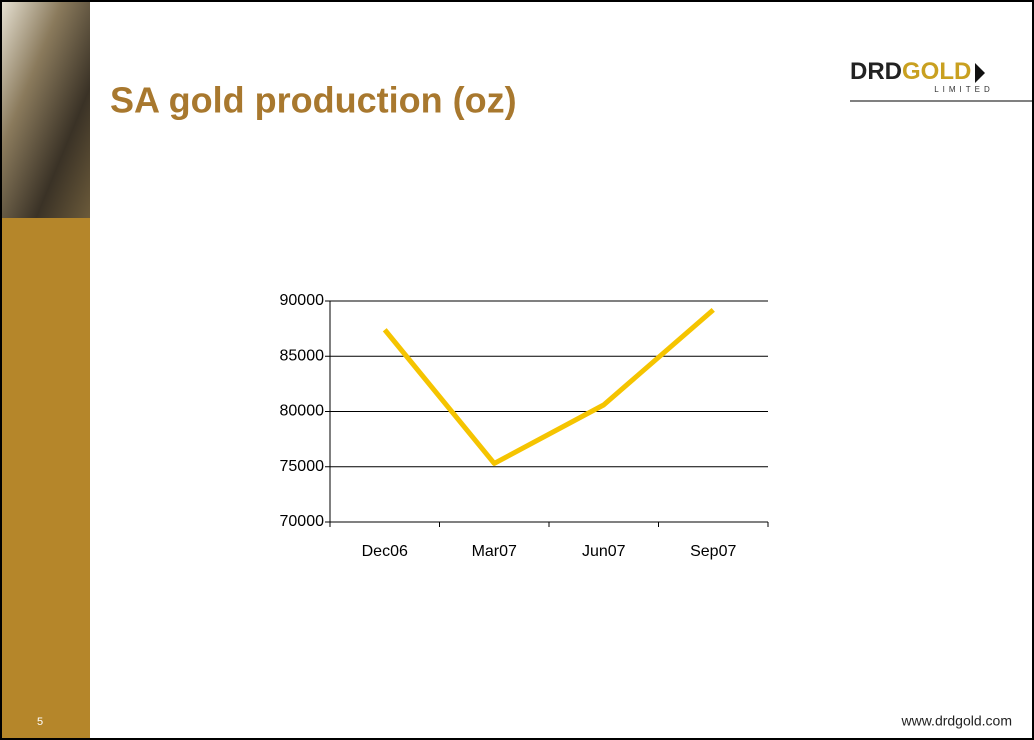  What do you see at coordinates (302, 300) in the screenshot?
I see `y-tick-label: 90000` at bounding box center [302, 300].